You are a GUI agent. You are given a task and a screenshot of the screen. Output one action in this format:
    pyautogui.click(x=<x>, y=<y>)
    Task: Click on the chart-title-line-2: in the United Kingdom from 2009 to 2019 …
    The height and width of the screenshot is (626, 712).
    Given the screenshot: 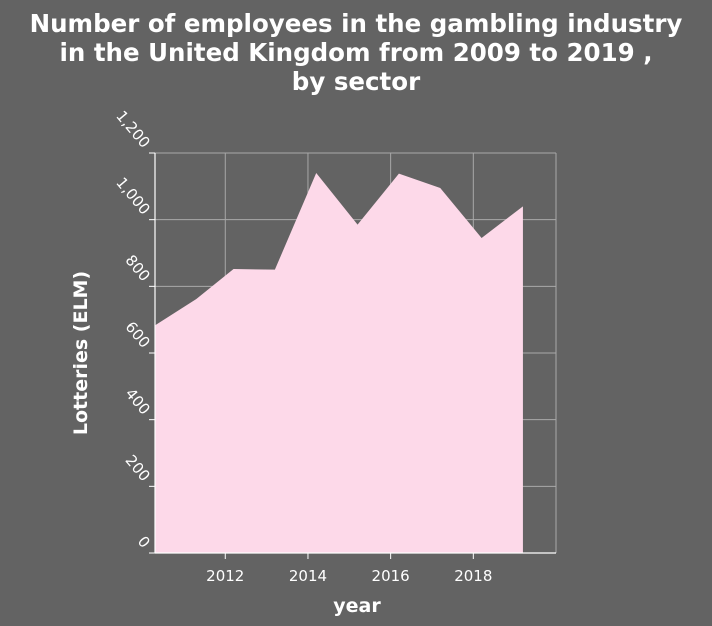 What is the action you would take?
    pyautogui.click(x=355, y=52)
    